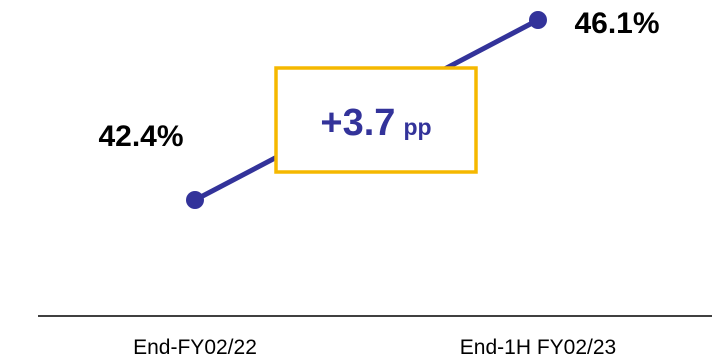 This screenshot has height=358, width=712. I want to click on annotation-text: +3.7 pp, so click(375, 123).